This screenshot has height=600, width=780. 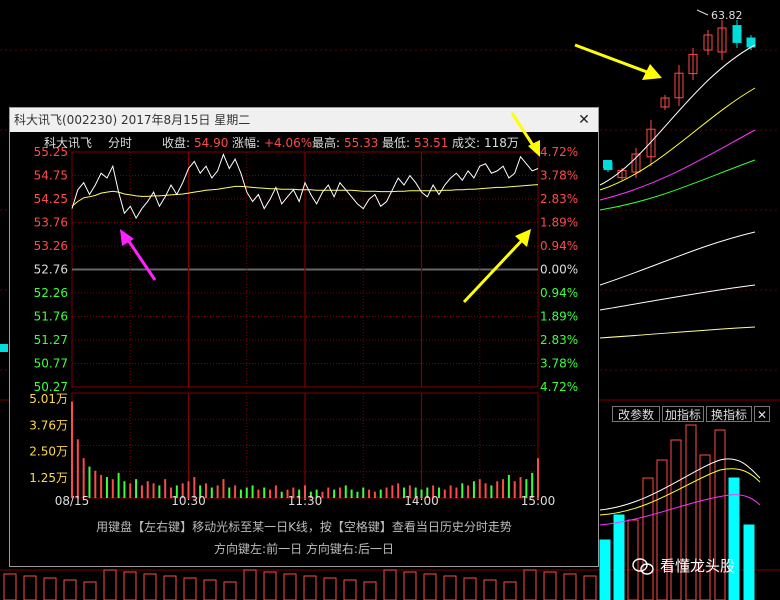 I want to click on low-label: 最低:, so click(x=396, y=143).